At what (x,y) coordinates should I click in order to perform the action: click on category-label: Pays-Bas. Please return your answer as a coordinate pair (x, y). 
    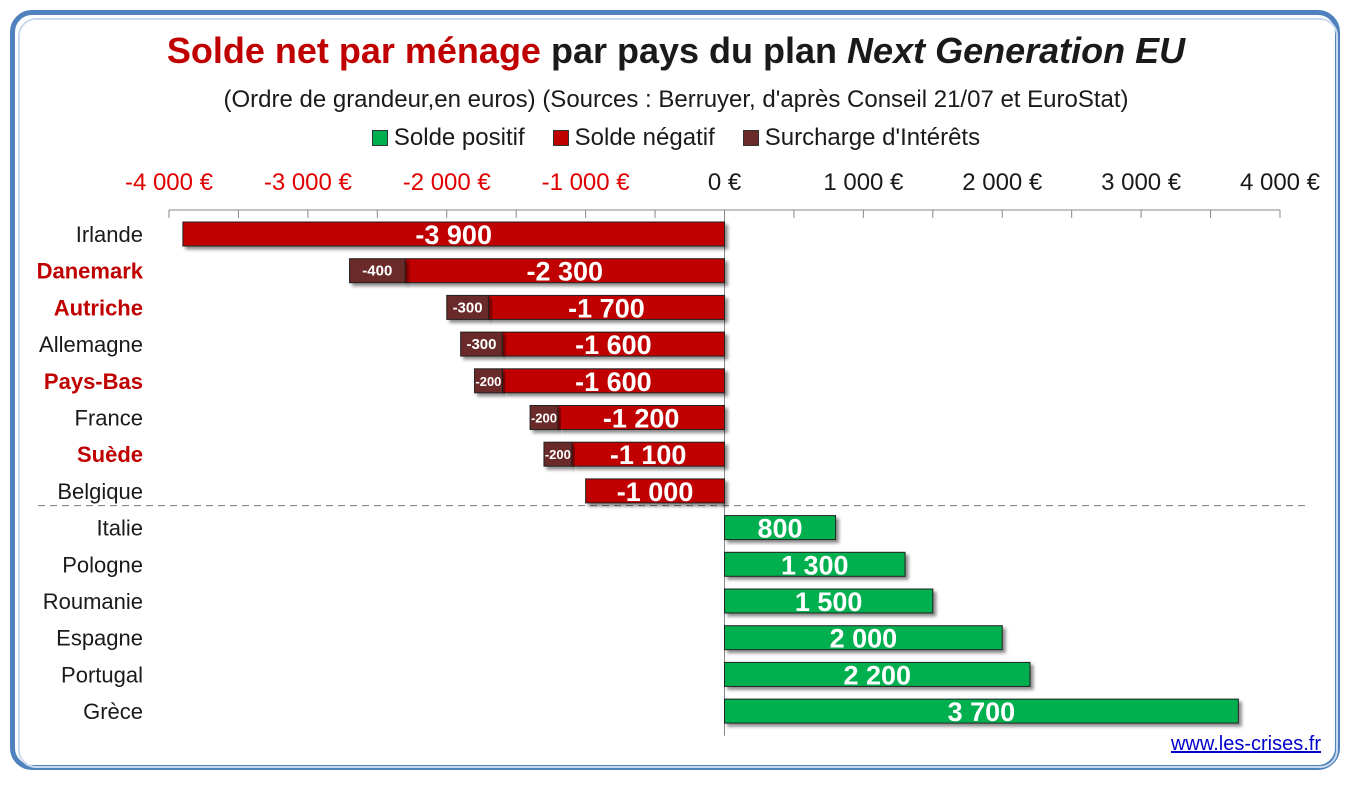
    Looking at the image, I should click on (93, 381).